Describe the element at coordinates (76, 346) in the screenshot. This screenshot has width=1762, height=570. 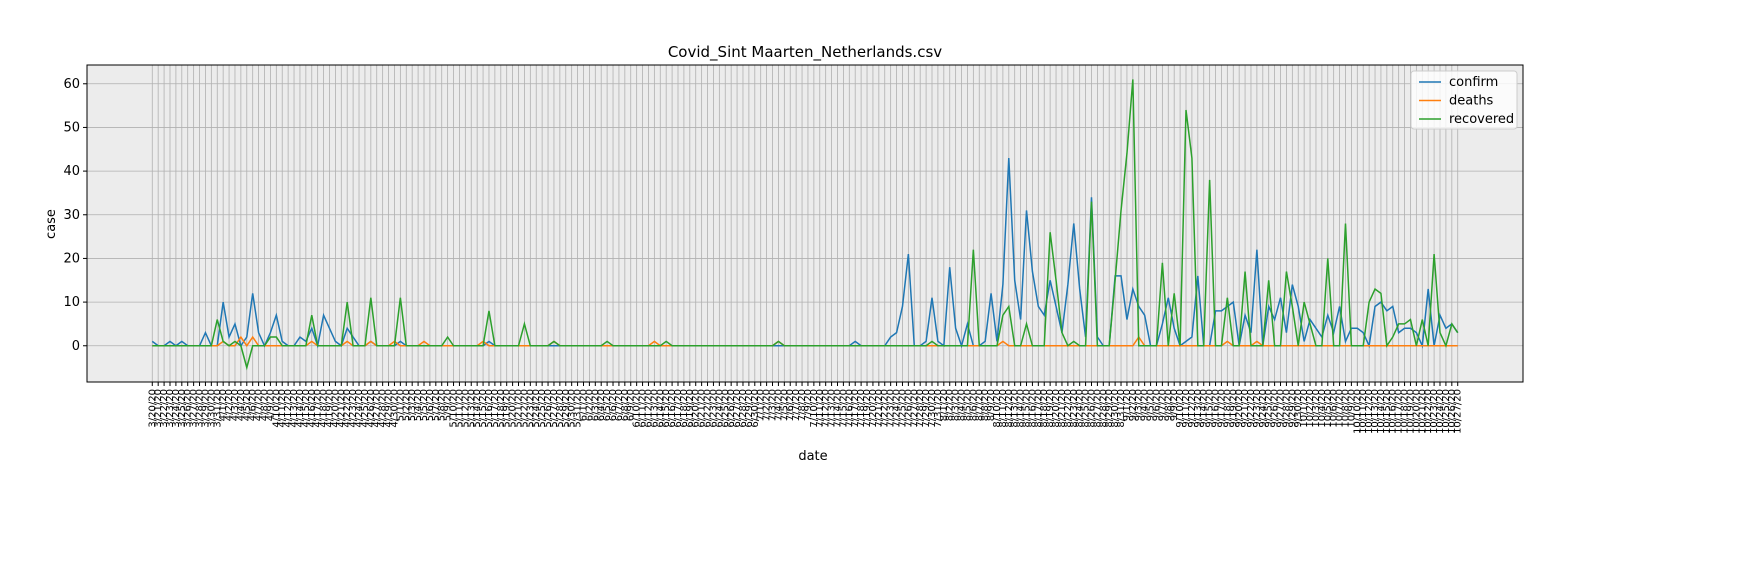
I see `y-tick-label: 0` at that location.